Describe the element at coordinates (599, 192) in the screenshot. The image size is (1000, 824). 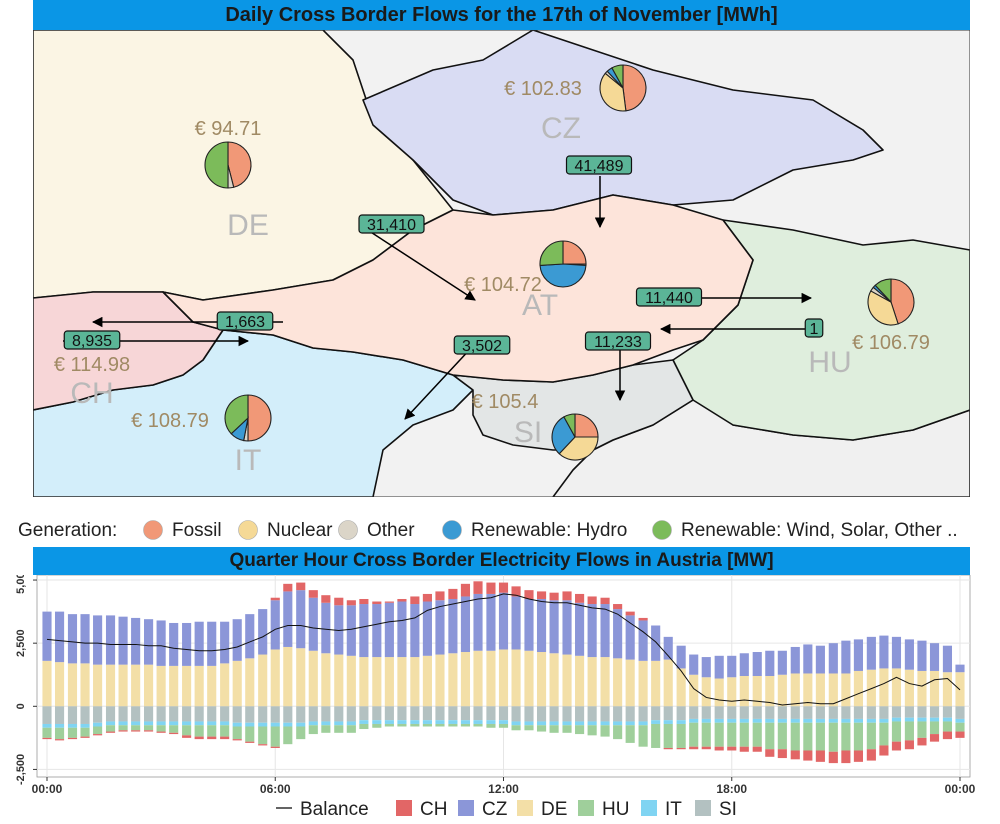
I see `flow-cz-at: 41,489` at that location.